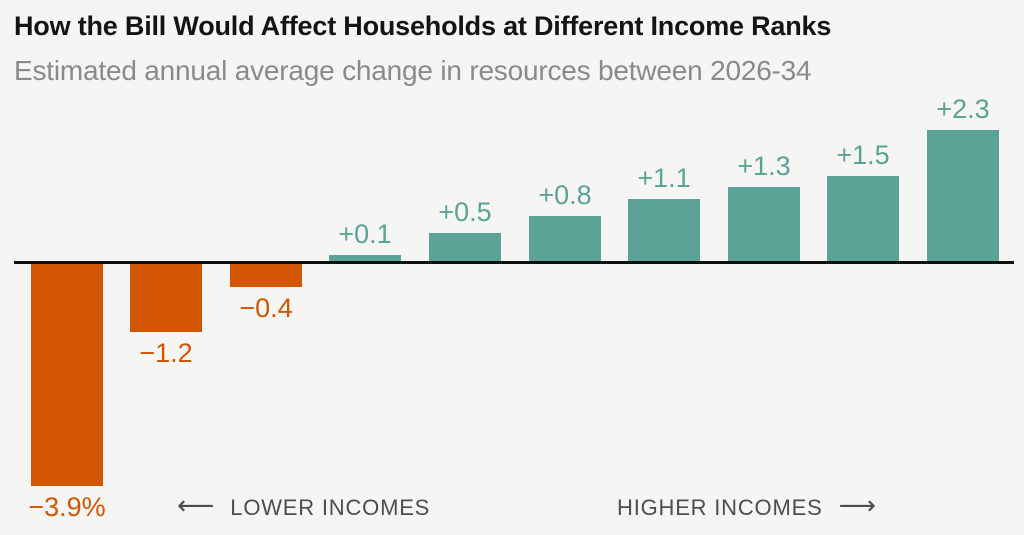 The image size is (1024, 535). I want to click on bar-decile-7: +1.1, so click(664, 213).